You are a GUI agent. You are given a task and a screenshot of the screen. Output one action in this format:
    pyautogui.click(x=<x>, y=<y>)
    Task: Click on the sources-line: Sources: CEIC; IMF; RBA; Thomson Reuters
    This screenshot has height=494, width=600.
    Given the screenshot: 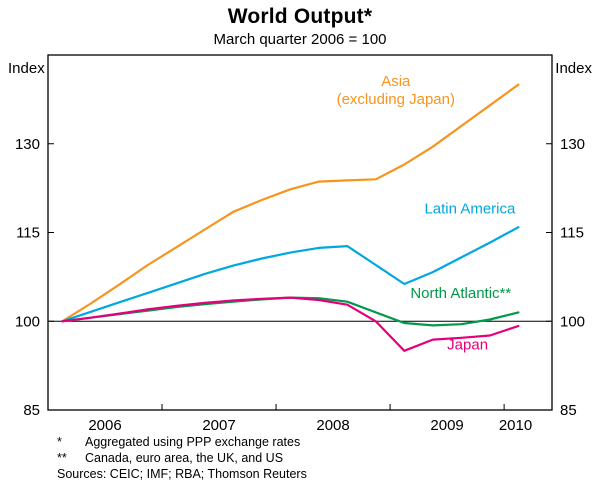 What is the action you would take?
    pyautogui.click(x=182, y=474)
    